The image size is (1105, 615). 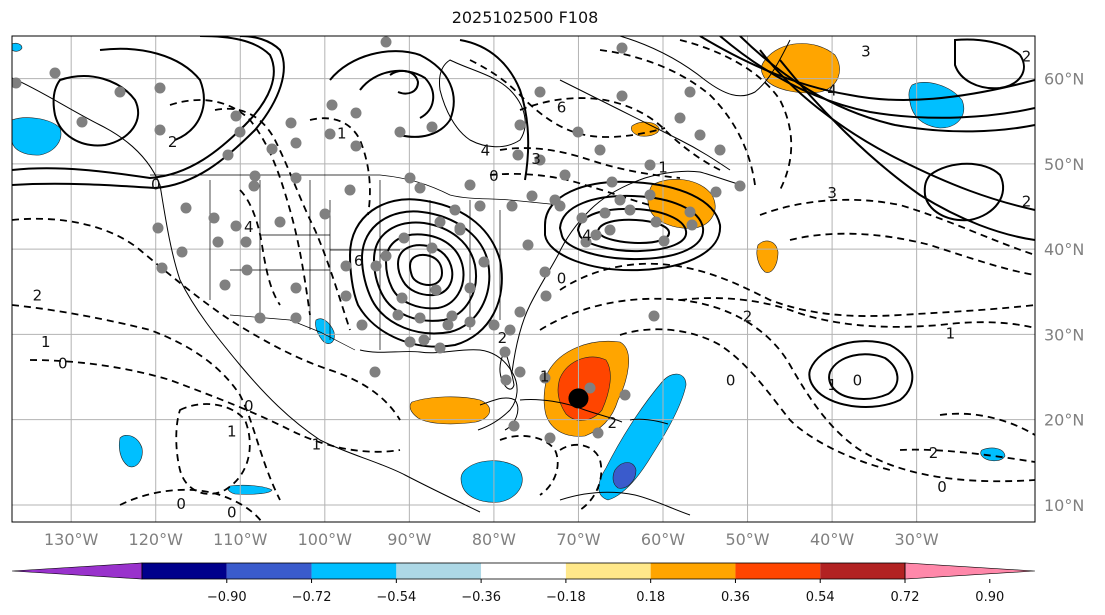 What do you see at coordinates (523, 571) in the screenshot?
I see `colorbar-outline` at bounding box center [523, 571].